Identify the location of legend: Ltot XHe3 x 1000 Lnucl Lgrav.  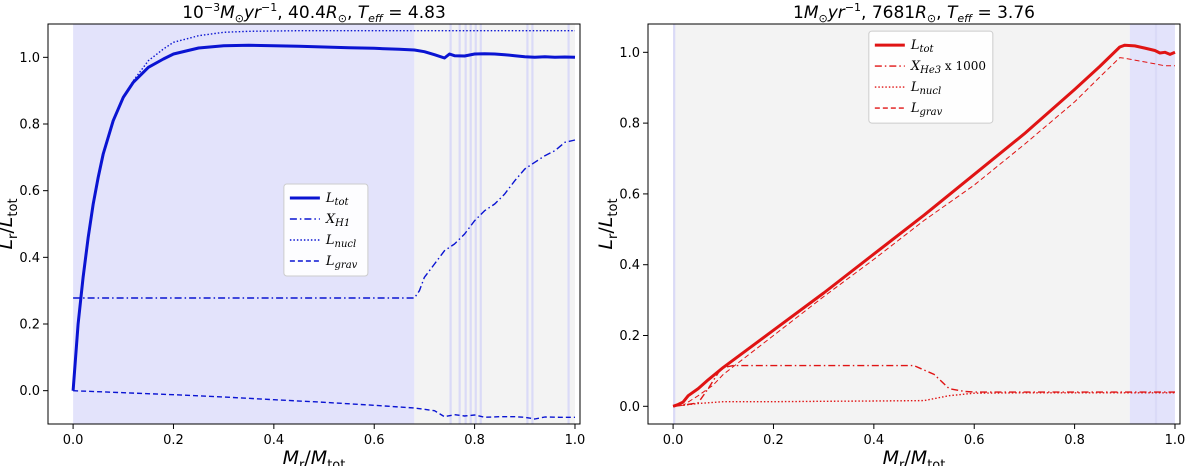
(931, 77).